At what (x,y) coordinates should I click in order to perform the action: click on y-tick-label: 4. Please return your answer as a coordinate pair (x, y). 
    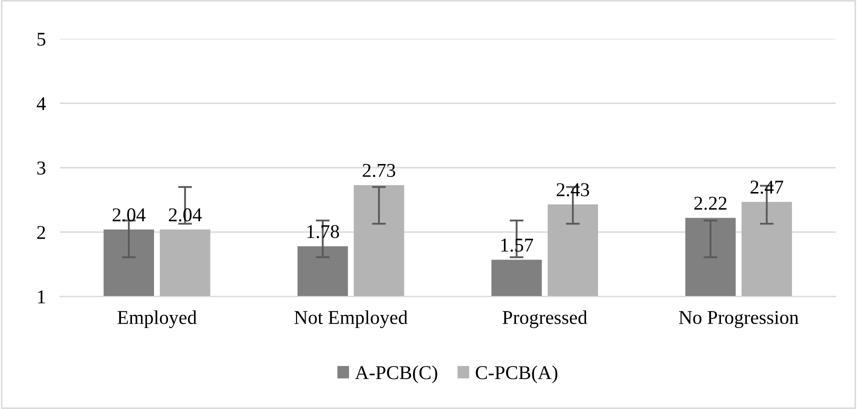
    Looking at the image, I should click on (41, 103).